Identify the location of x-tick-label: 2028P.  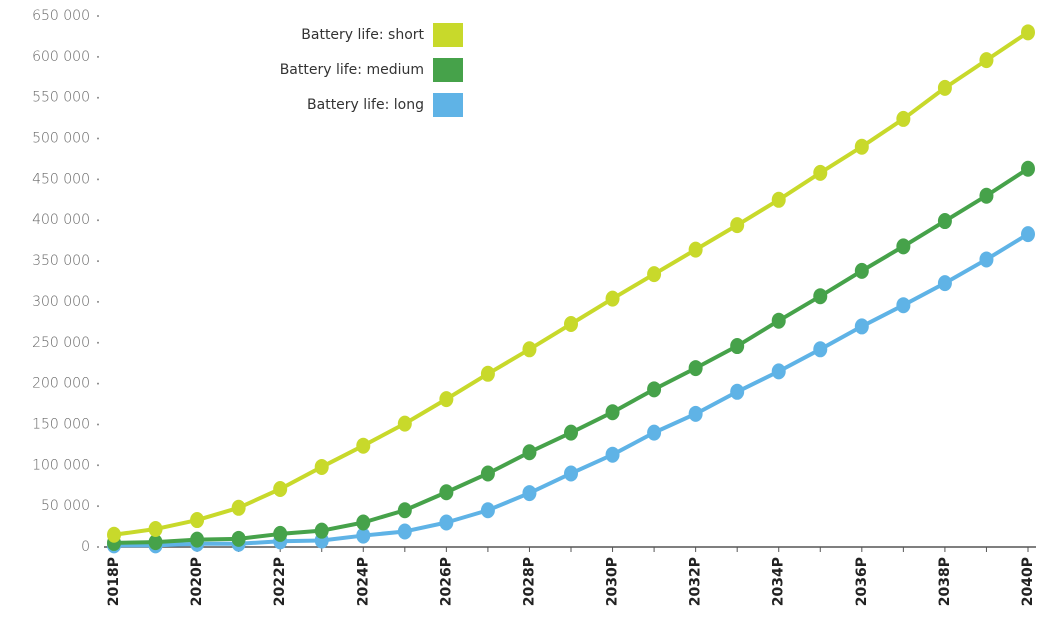
(529, 581).